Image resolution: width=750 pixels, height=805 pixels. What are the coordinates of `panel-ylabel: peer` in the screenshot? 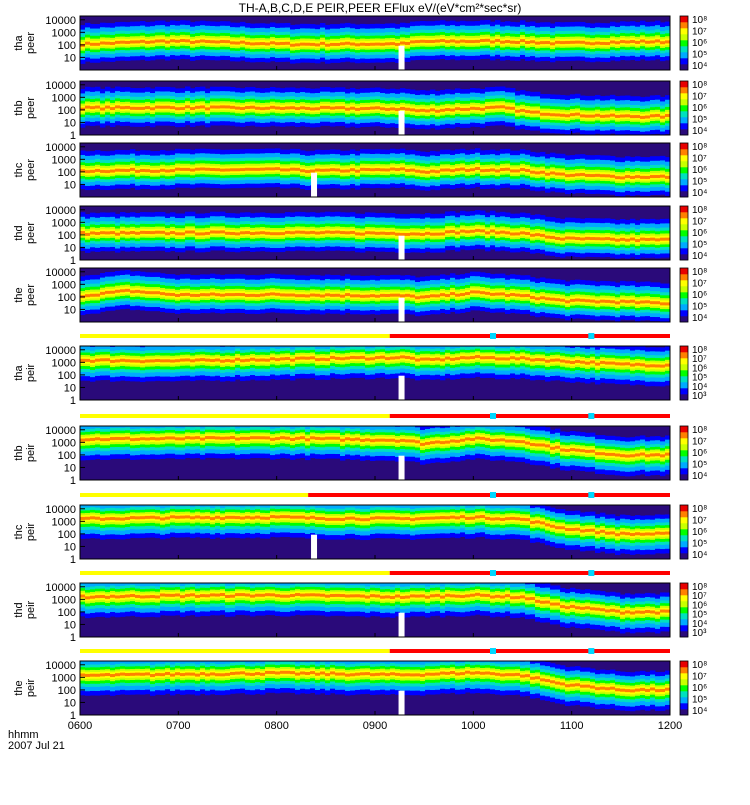 It's located at (31, 108).